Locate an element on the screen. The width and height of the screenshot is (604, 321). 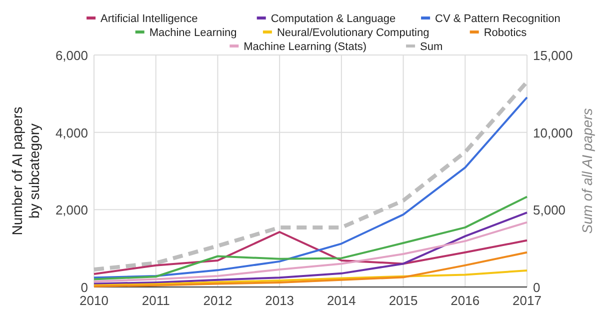
y2-tick-label: 15,000 is located at coordinates (553, 55).